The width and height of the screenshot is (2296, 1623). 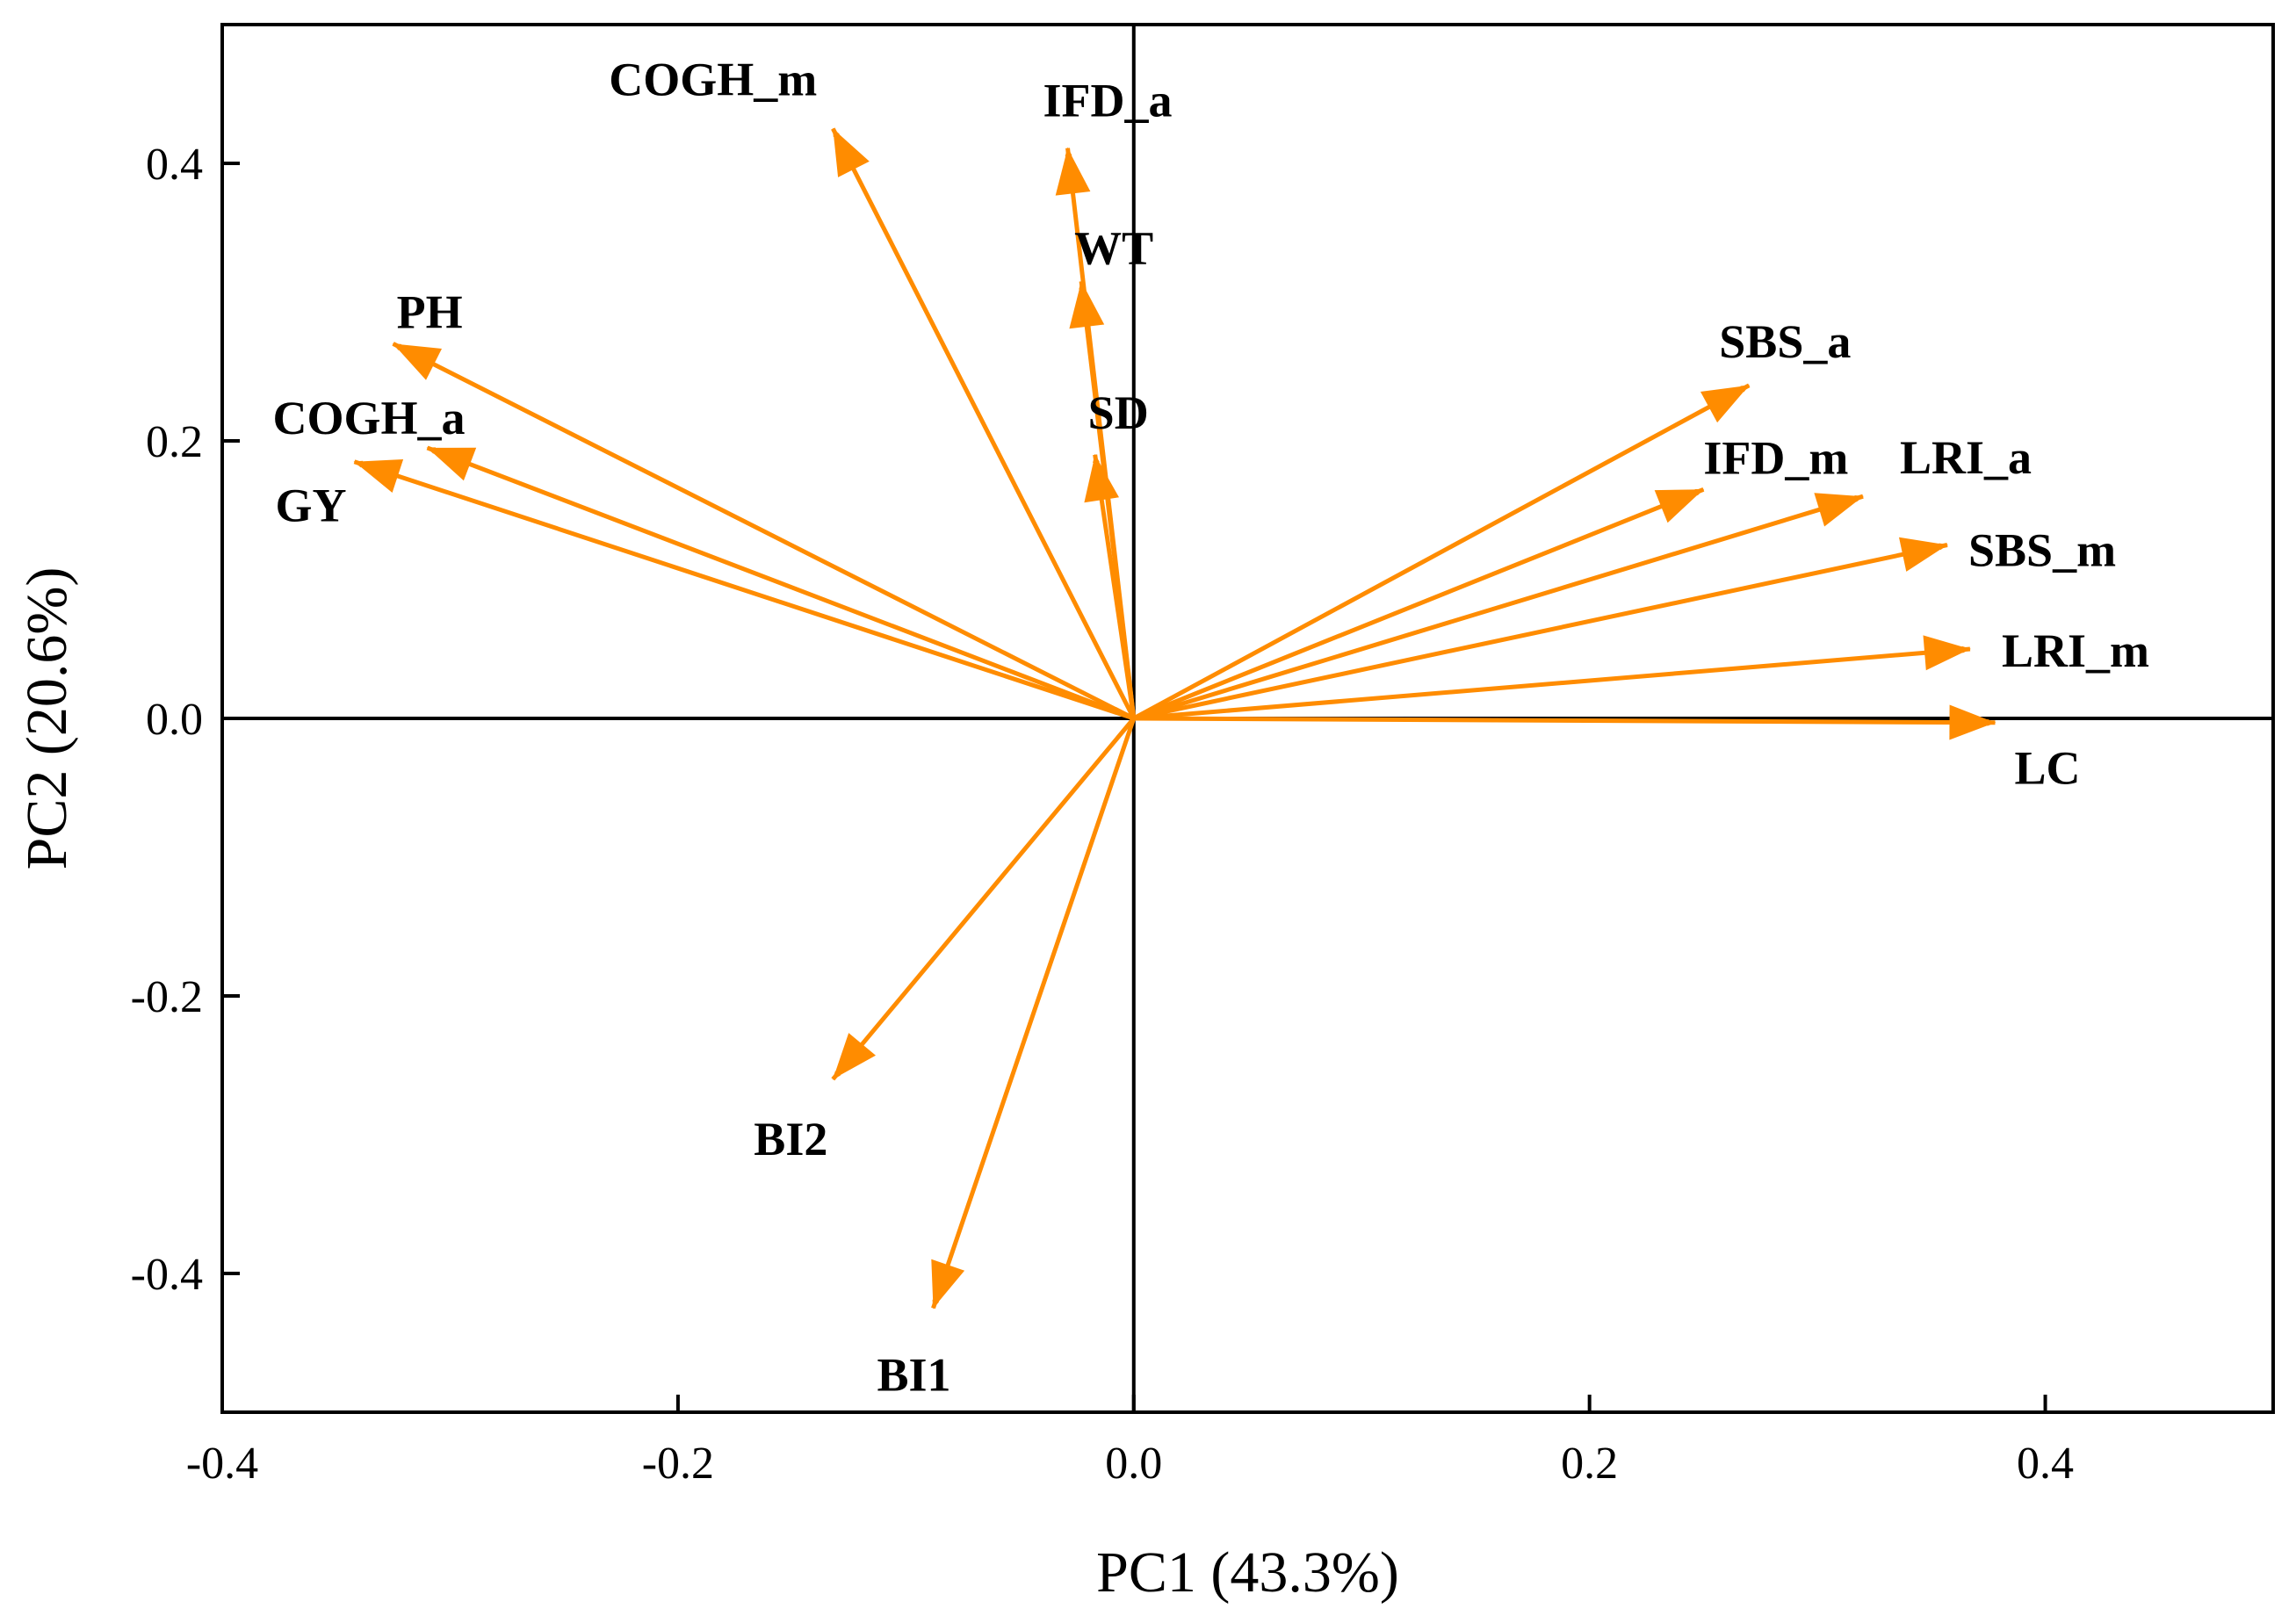 I want to click on arrowhead-lri-a, so click(x=1838, y=510).